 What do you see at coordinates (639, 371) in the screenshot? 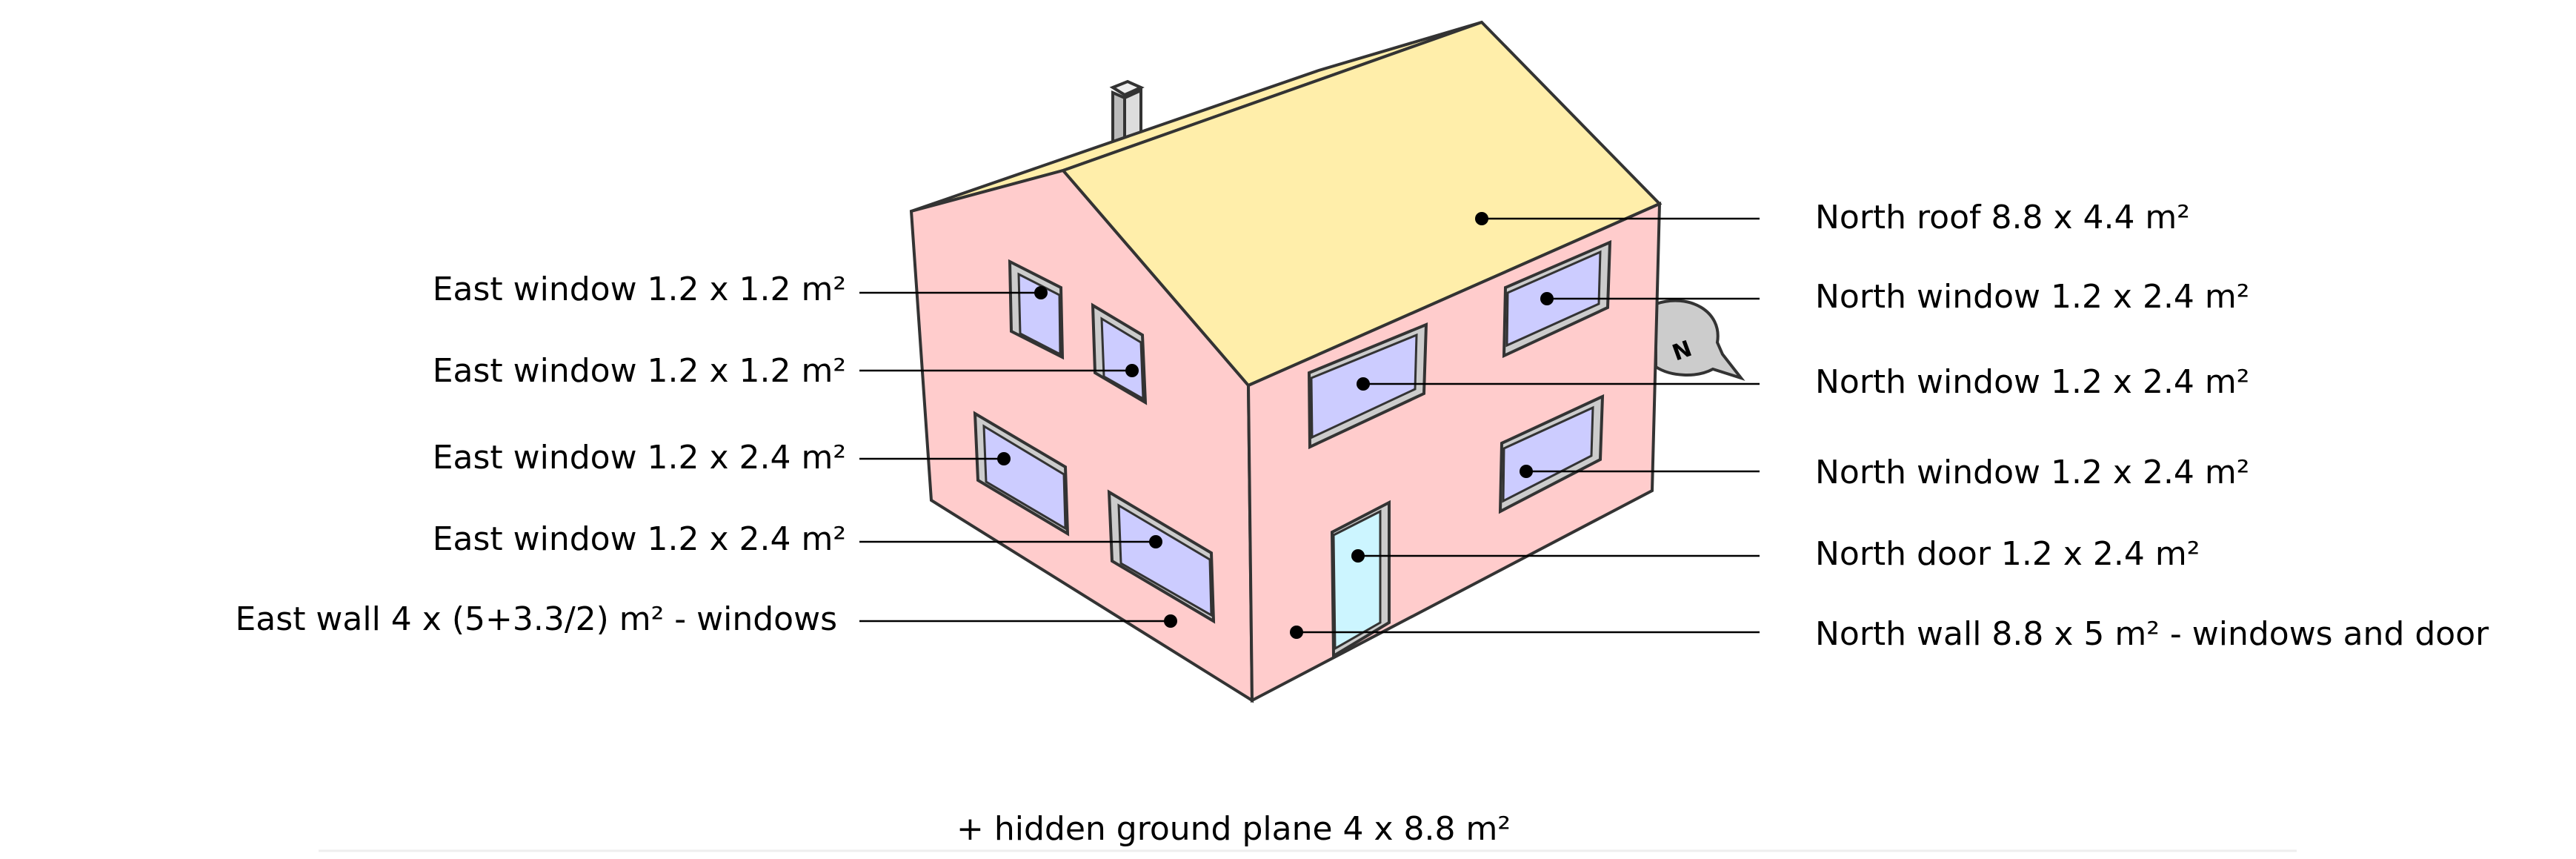
I see `label-east-window-2: East window 1.2 x 1.2 m²` at bounding box center [639, 371].